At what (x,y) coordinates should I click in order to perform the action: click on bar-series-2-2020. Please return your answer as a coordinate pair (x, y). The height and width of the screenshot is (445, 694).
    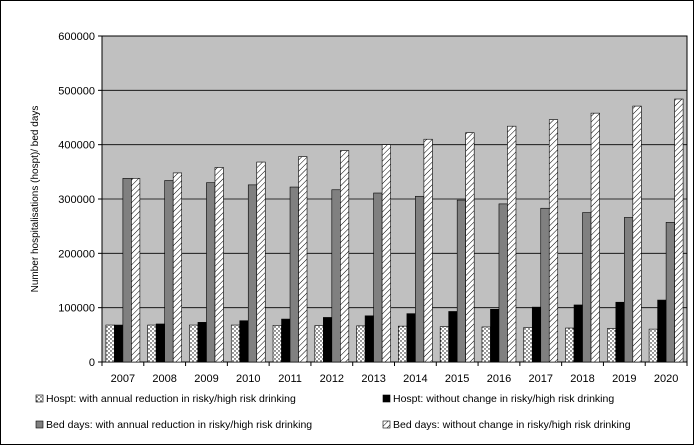
    Looking at the image, I should click on (662, 331).